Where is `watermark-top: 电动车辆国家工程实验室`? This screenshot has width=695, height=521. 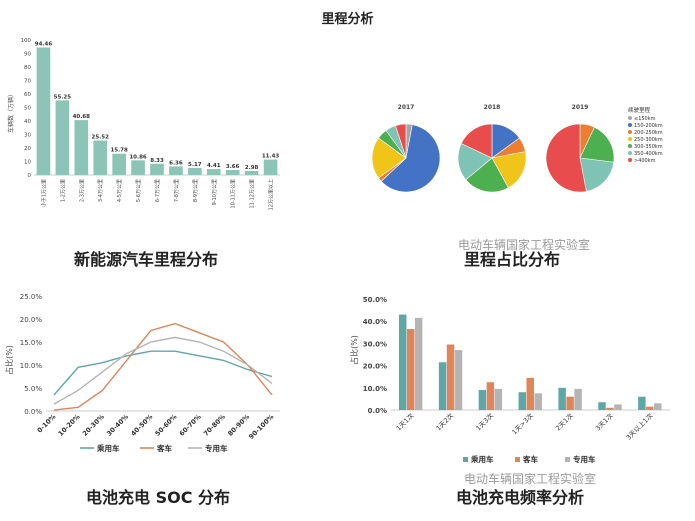 watermark-top: 电动车辆国家工程实验室 is located at coordinates (524, 245).